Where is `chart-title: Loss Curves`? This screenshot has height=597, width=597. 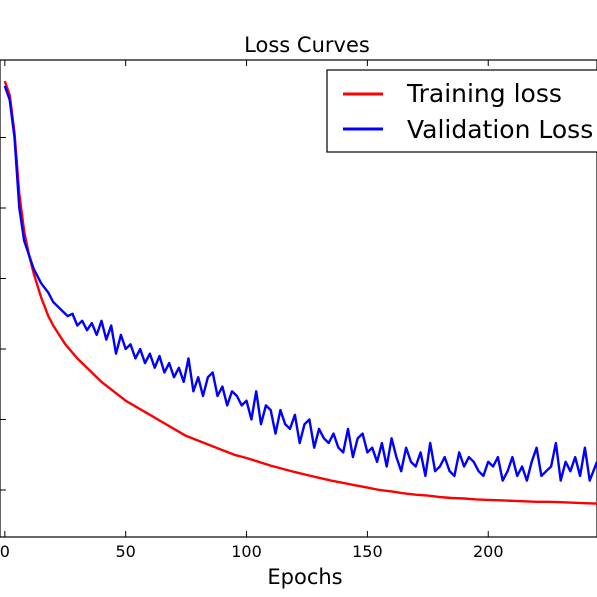
chart-title: Loss Curves is located at coordinates (307, 45).